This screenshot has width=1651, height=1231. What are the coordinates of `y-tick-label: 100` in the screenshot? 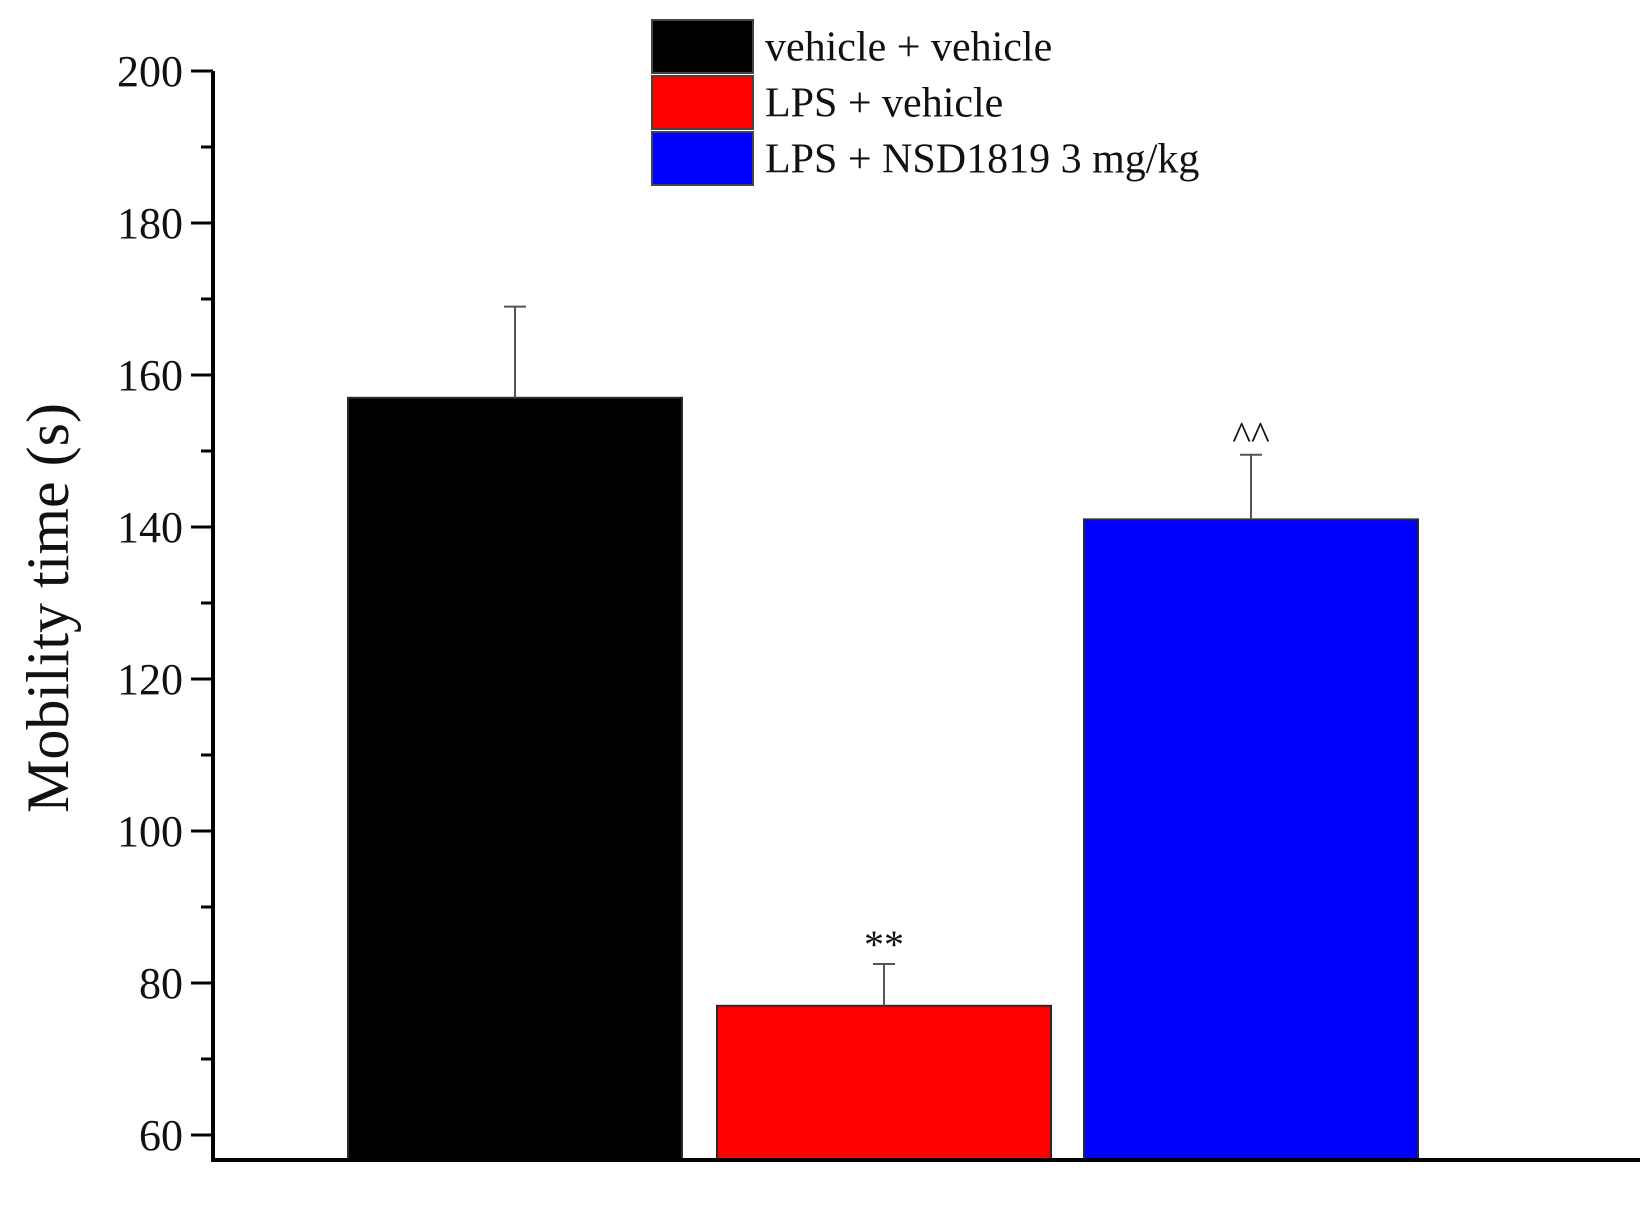 It's located at (150, 831).